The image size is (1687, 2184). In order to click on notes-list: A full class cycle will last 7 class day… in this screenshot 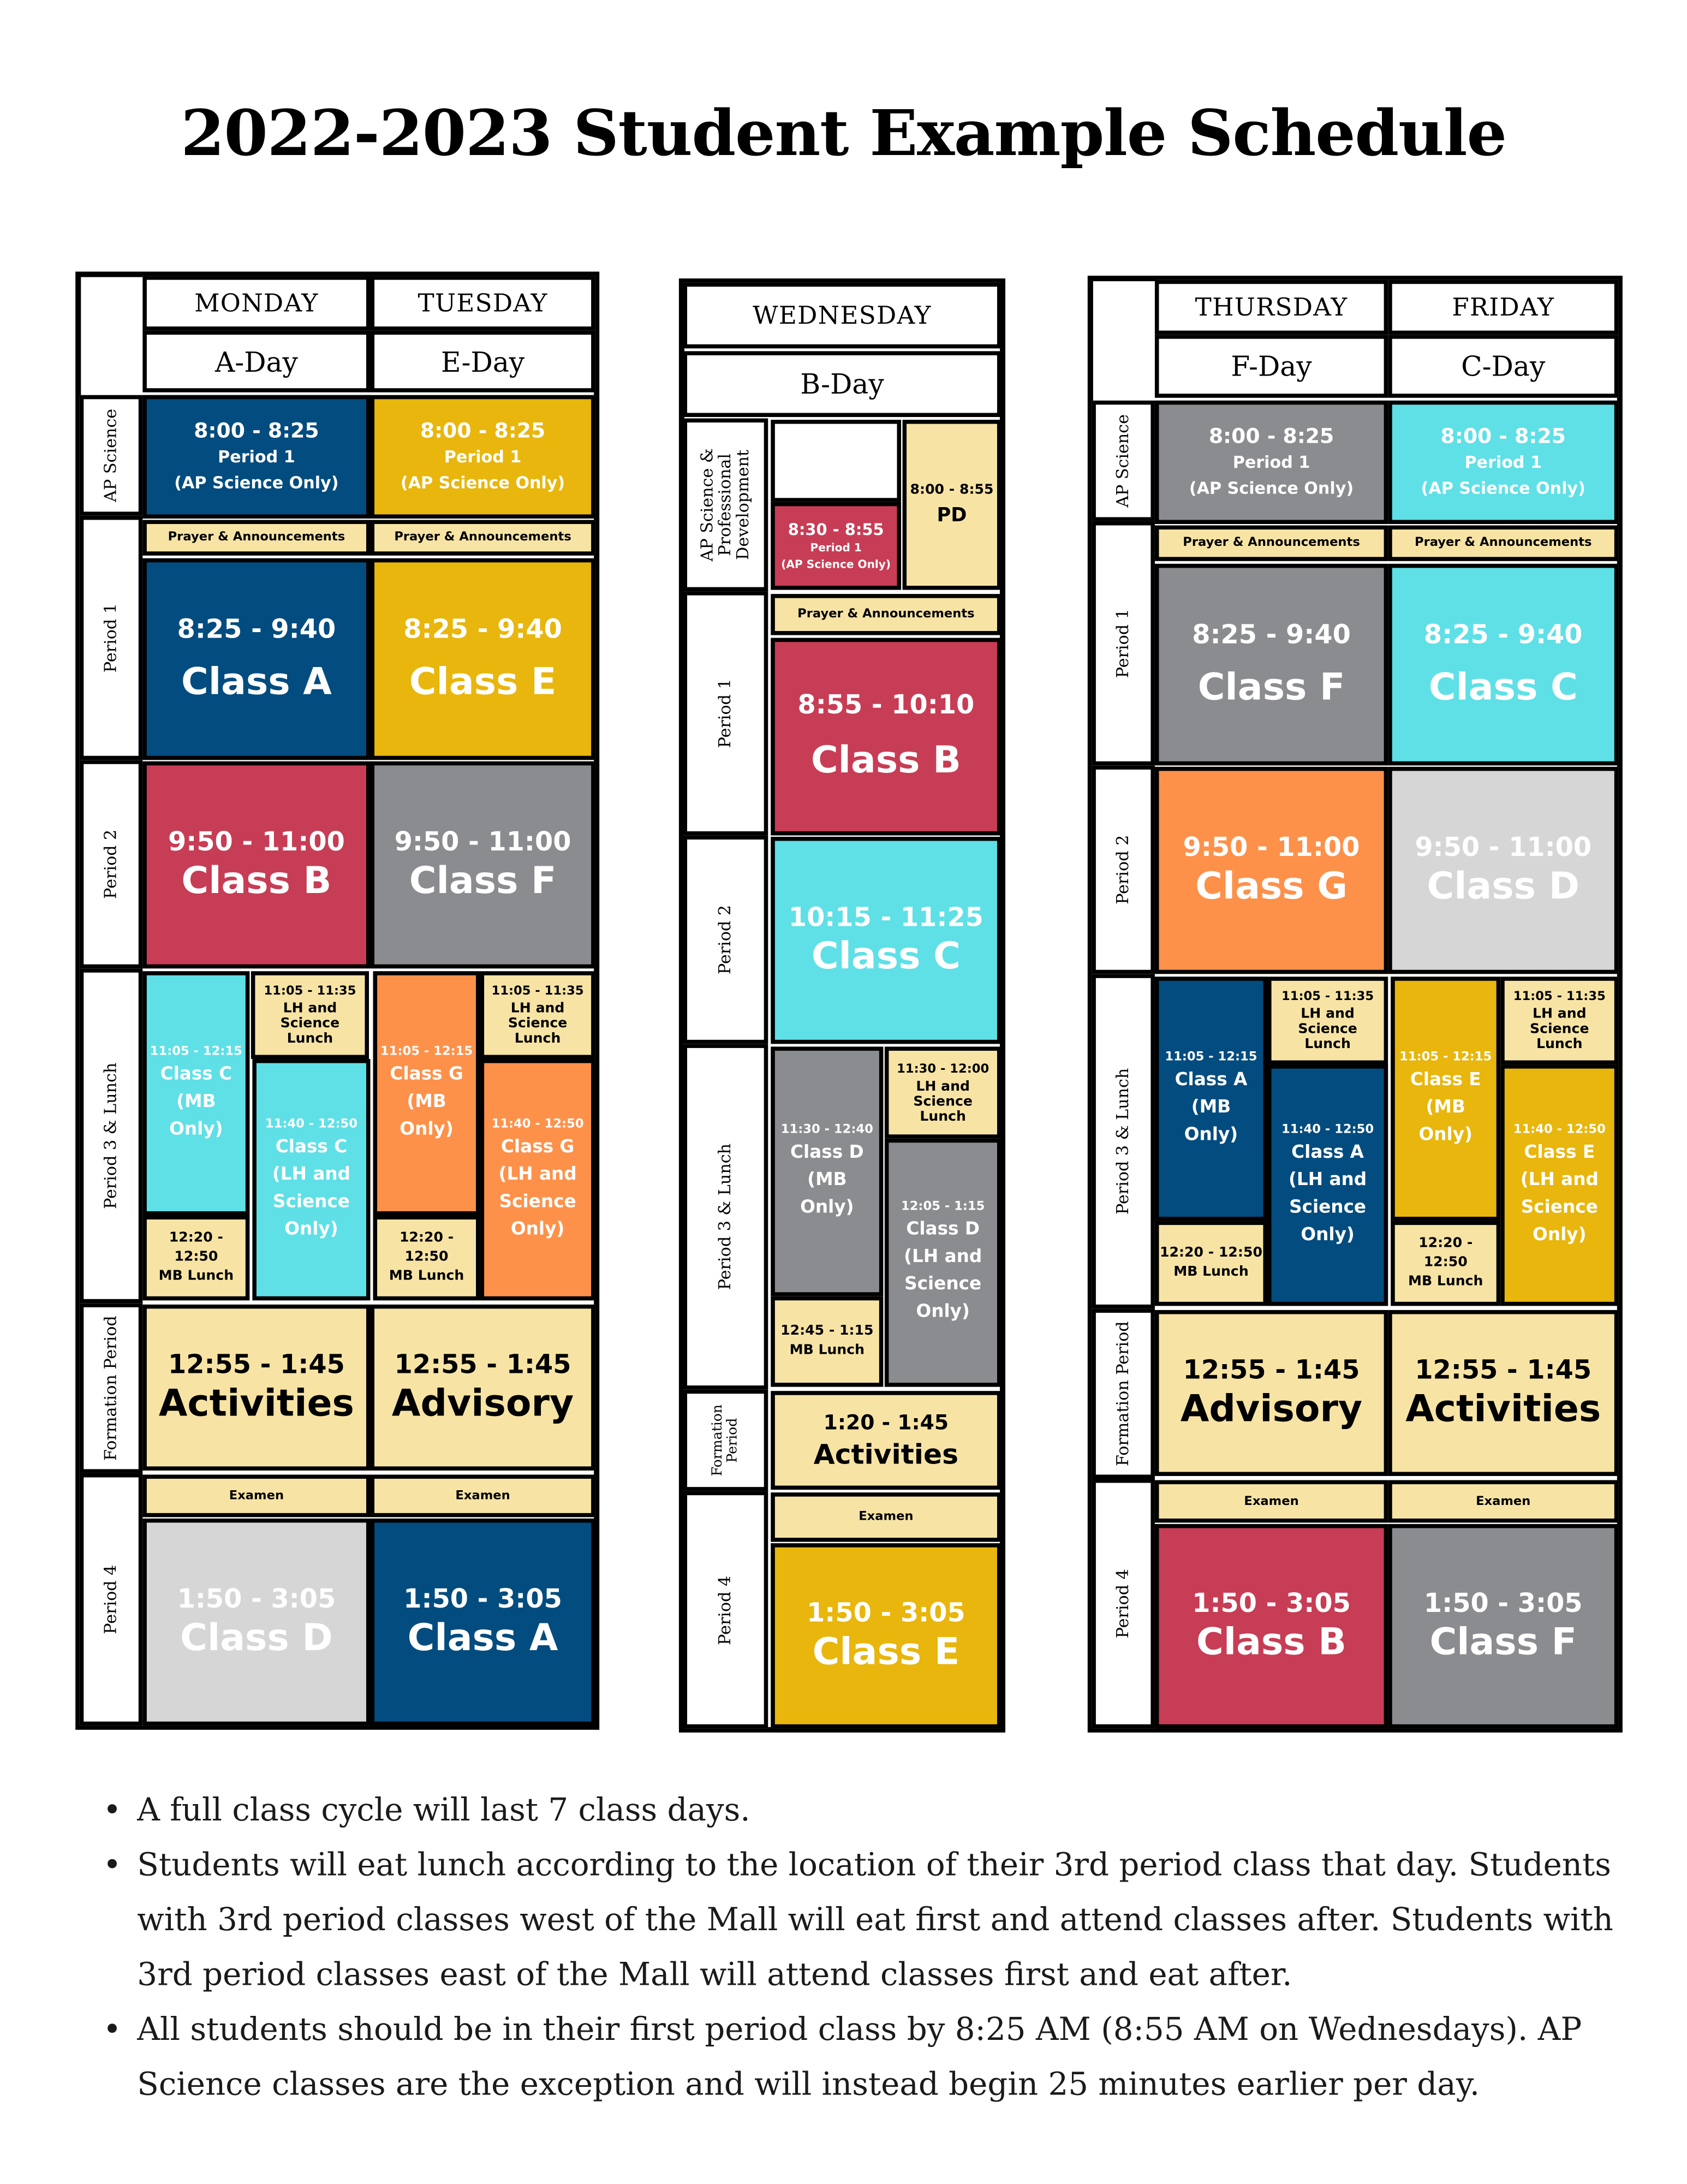, I will do `click(864, 1947)`.